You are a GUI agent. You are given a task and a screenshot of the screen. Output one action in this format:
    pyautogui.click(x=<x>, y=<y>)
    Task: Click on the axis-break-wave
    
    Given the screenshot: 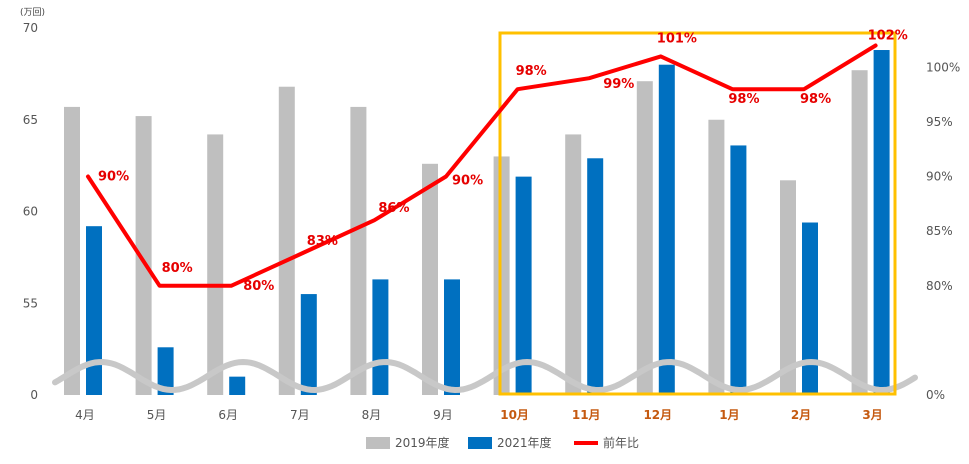 What is the action you would take?
    pyautogui.click(x=485, y=376)
    